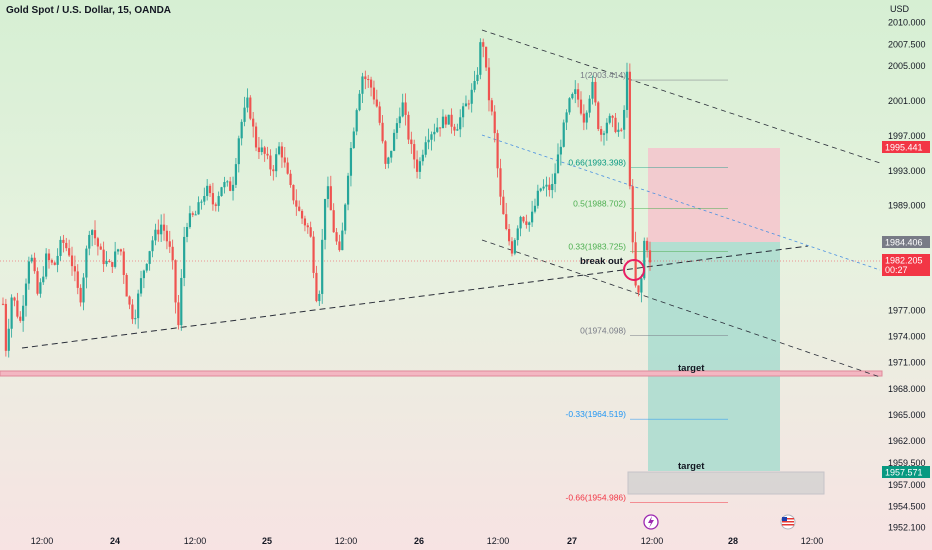  I want to click on fib-level-label: 0.5(1988.702), so click(599, 203).